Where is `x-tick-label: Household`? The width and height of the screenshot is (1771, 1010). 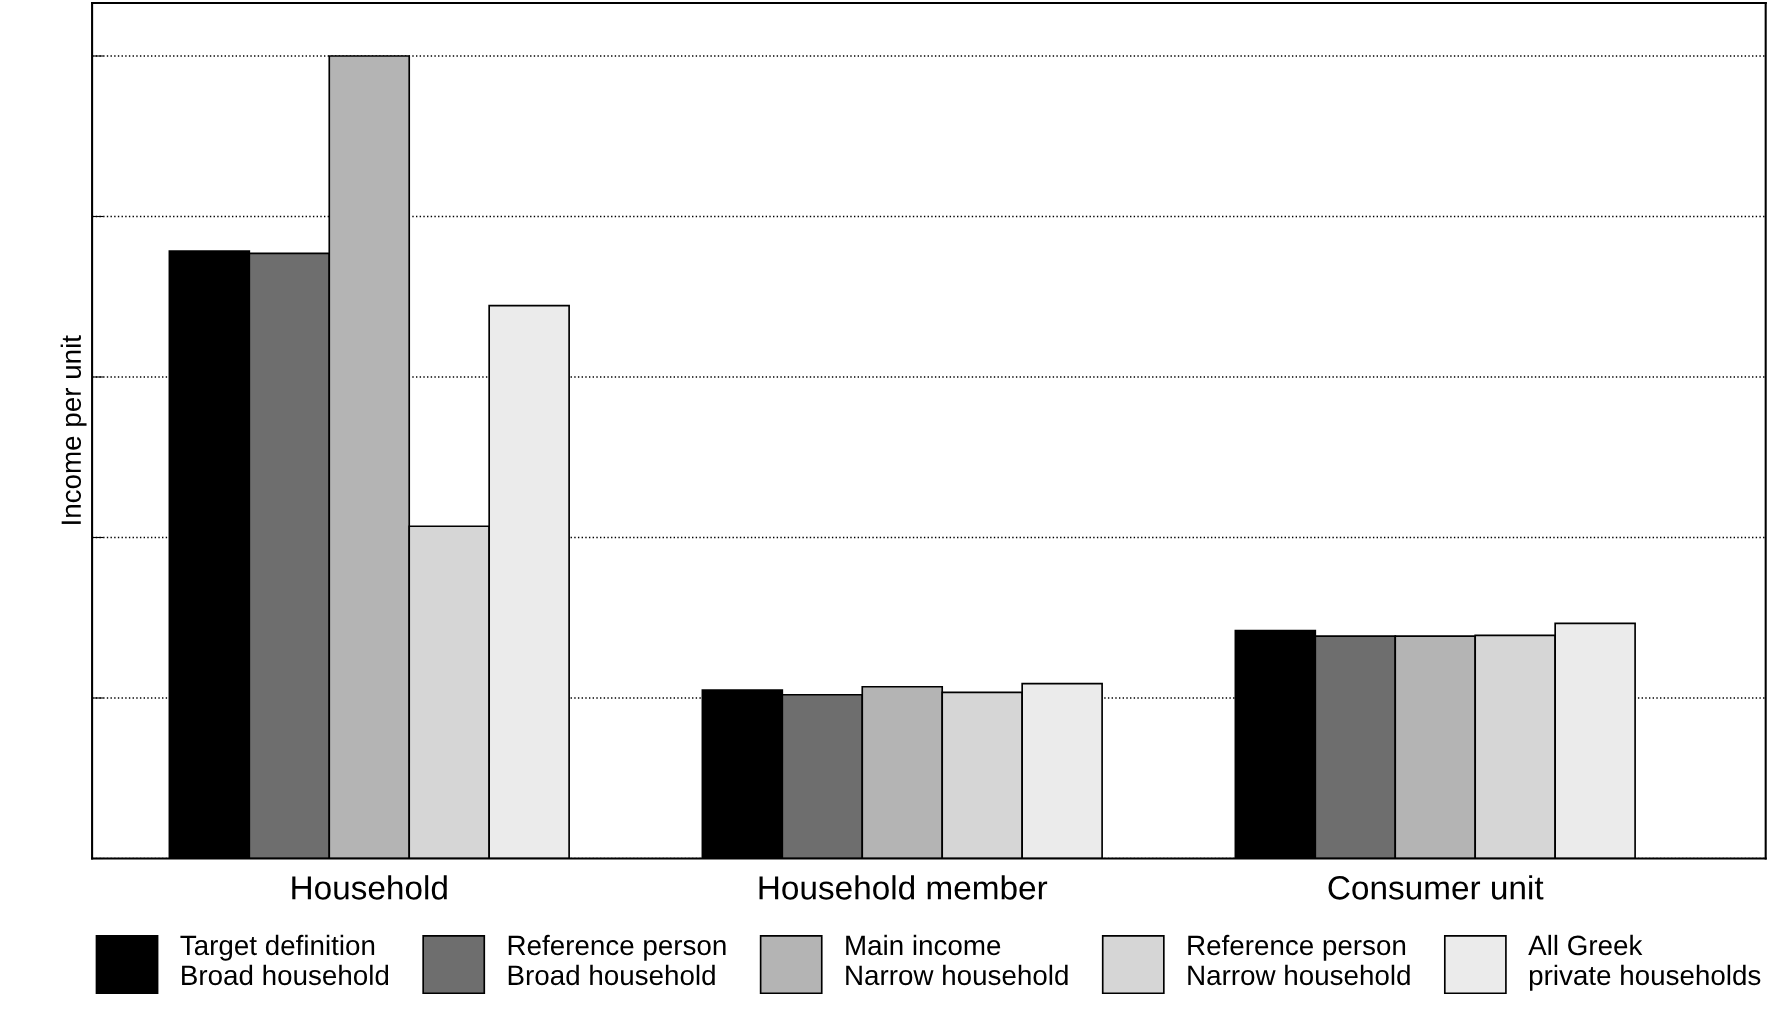 x-tick-label: Household is located at coordinates (369, 887).